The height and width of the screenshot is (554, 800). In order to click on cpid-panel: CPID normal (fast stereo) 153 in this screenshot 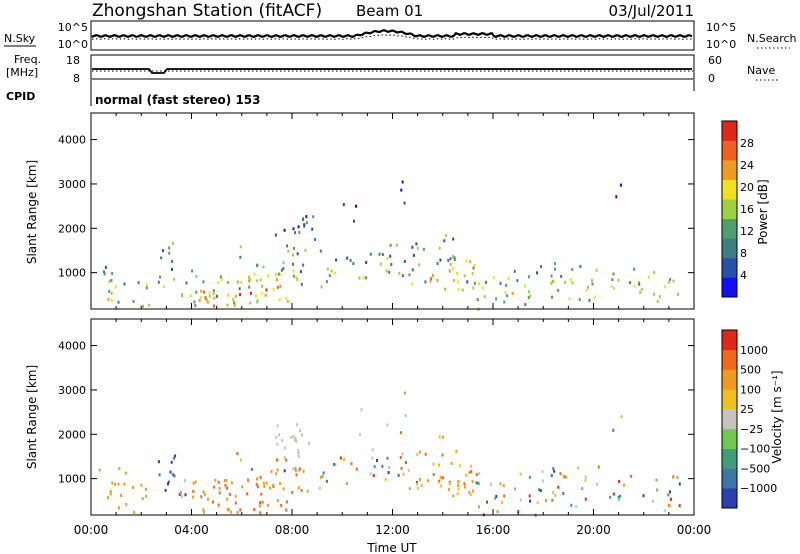, I will do `click(350, 93)`.